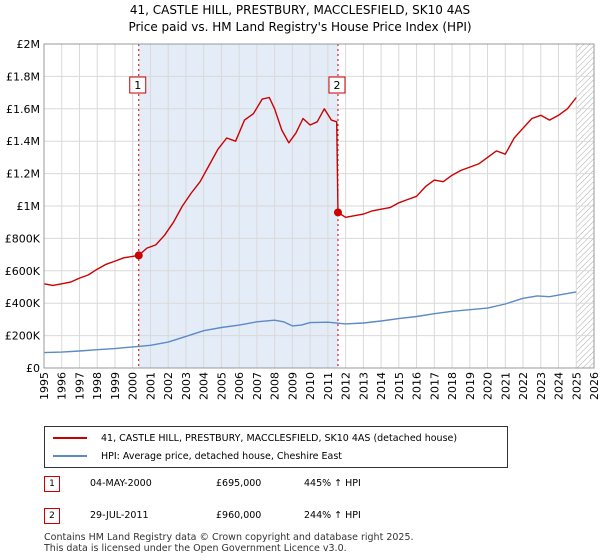  What do you see at coordinates (381, 386) in the screenshot?
I see `x-tick-label: 2014` at bounding box center [381, 386].